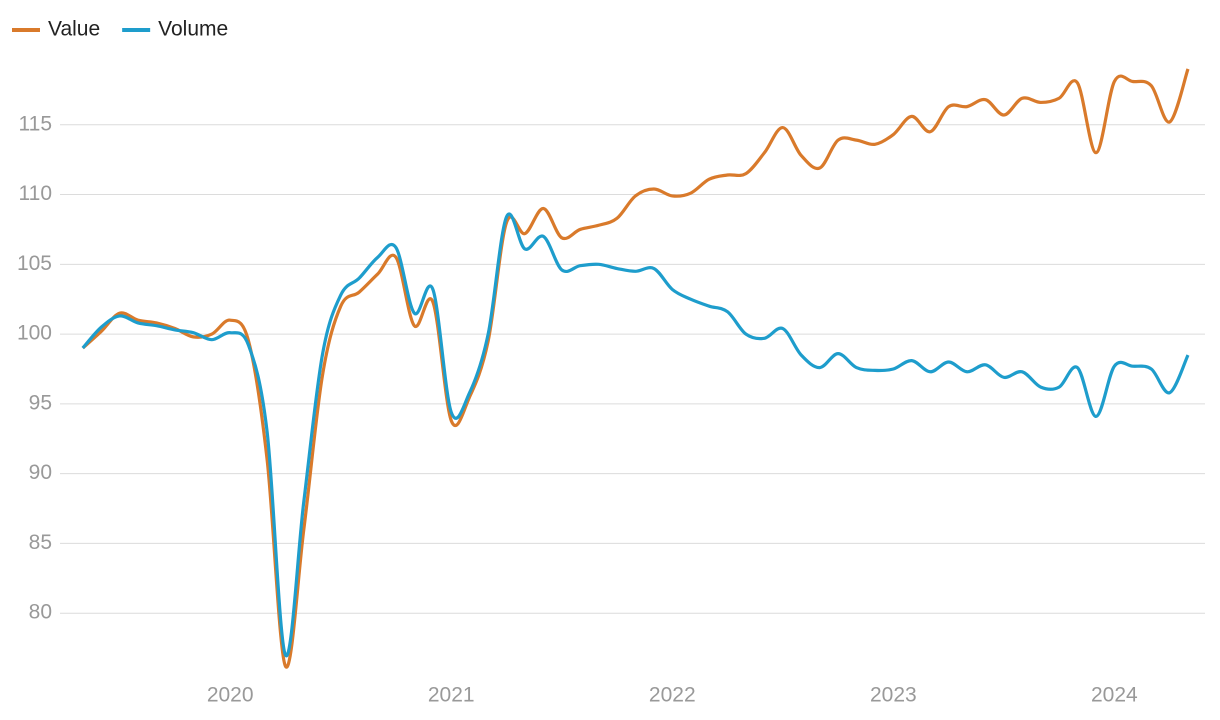 The height and width of the screenshot is (720, 1220). Describe the element at coordinates (40, 472) in the screenshot. I see `y-tick-label: 90` at that location.